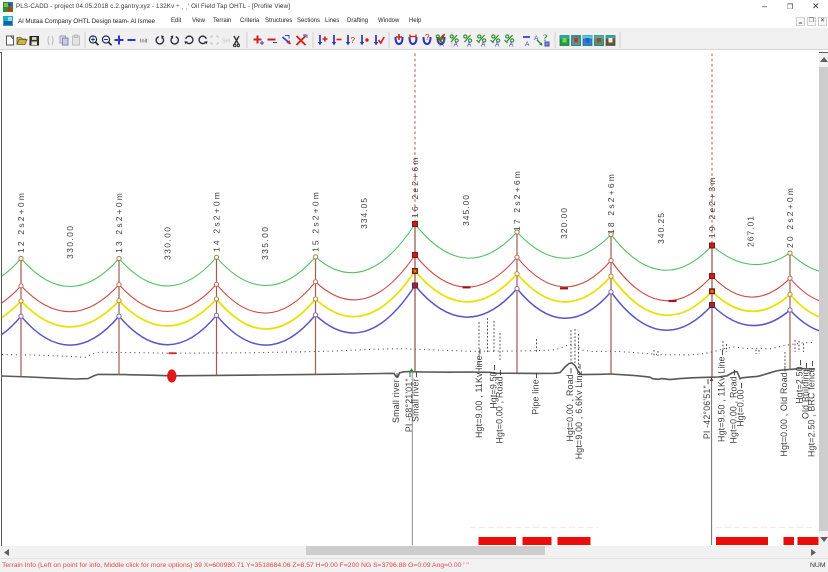 This screenshot has width=828, height=572. Describe the element at coordinates (707, 412) in the screenshot. I see `svg-text: PI -42°06'51"` at that location.